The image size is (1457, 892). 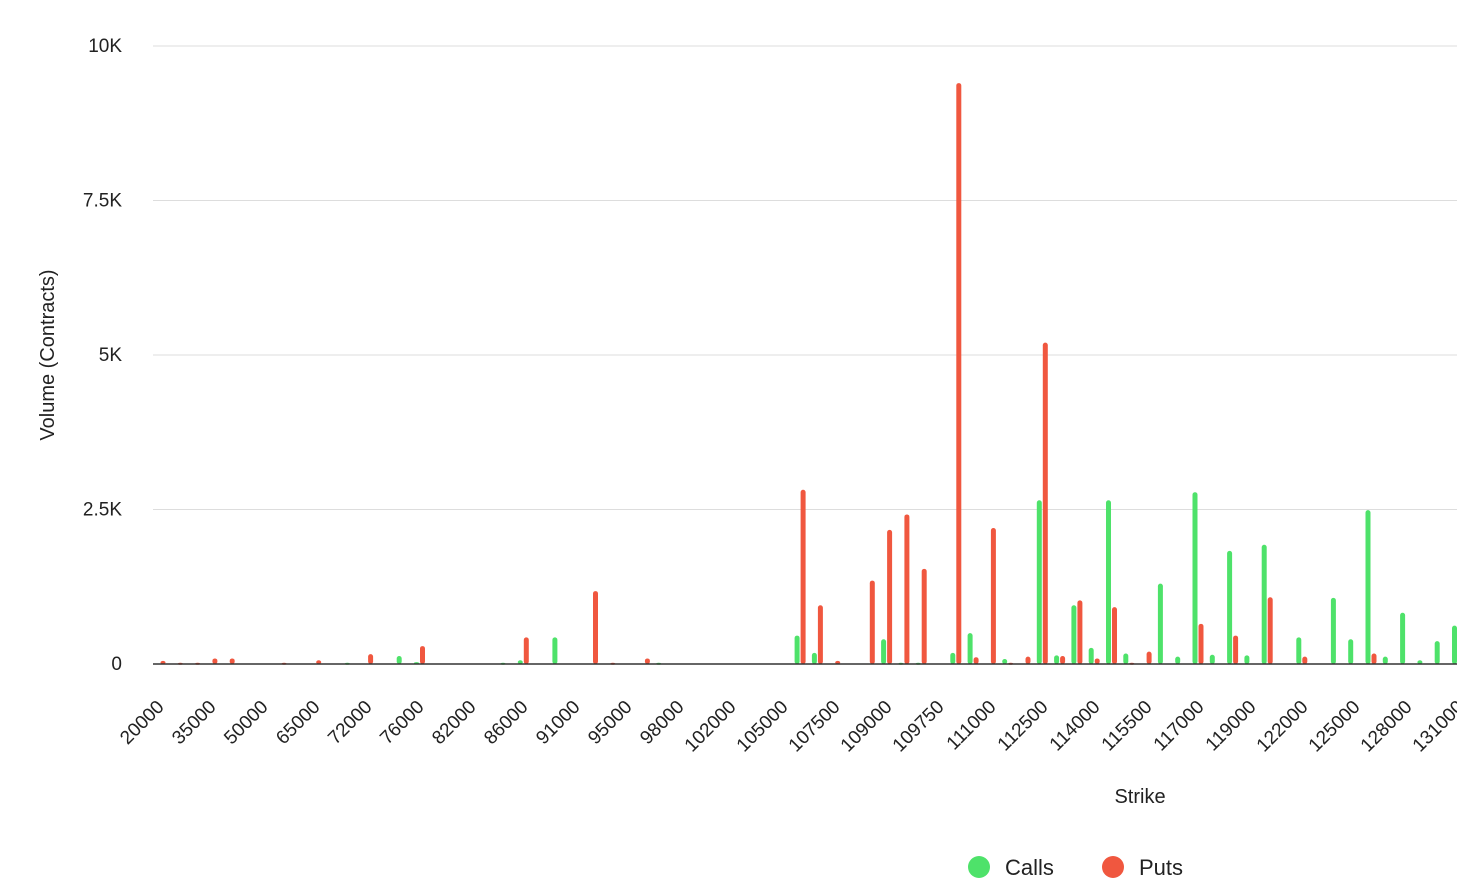 What do you see at coordinates (48, 354) in the screenshot?
I see `y-axis-title: Volume (Contracts)` at bounding box center [48, 354].